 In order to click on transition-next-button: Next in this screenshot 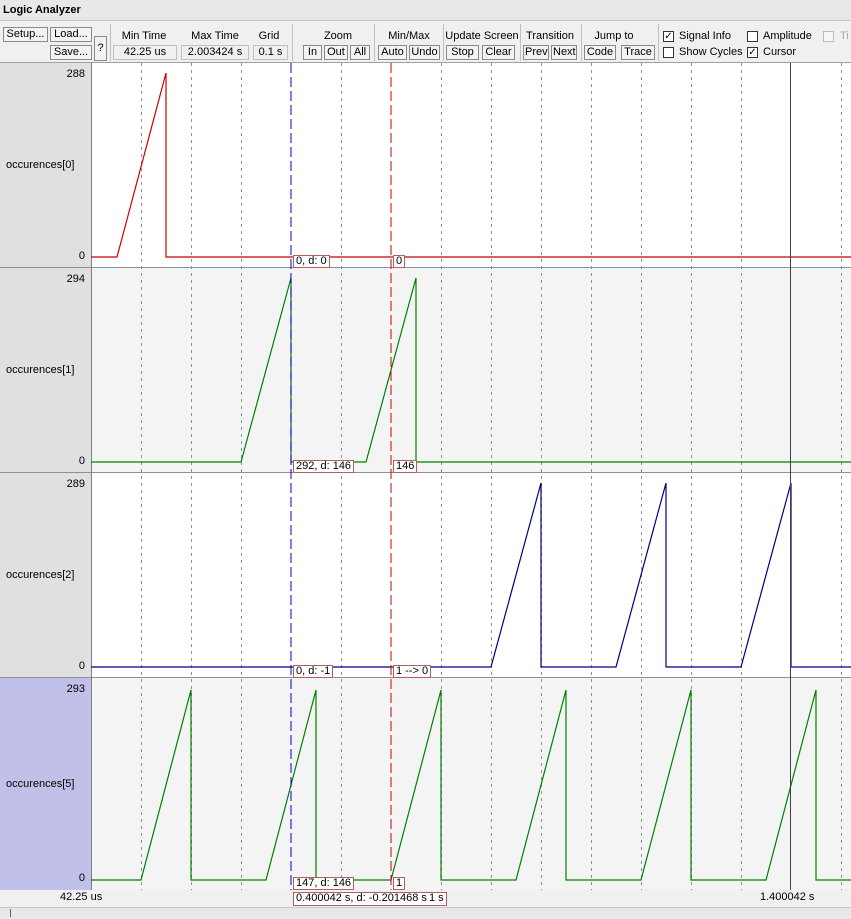, I will do `click(564, 52)`.